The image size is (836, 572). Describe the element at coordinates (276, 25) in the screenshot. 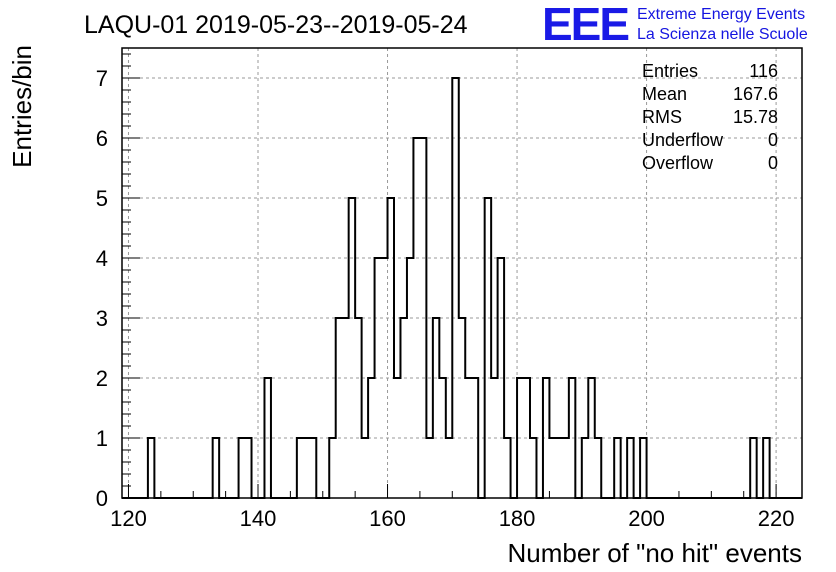

I see `chart-title: LAQU-01 2019-05-23--2019-05-24` at that location.